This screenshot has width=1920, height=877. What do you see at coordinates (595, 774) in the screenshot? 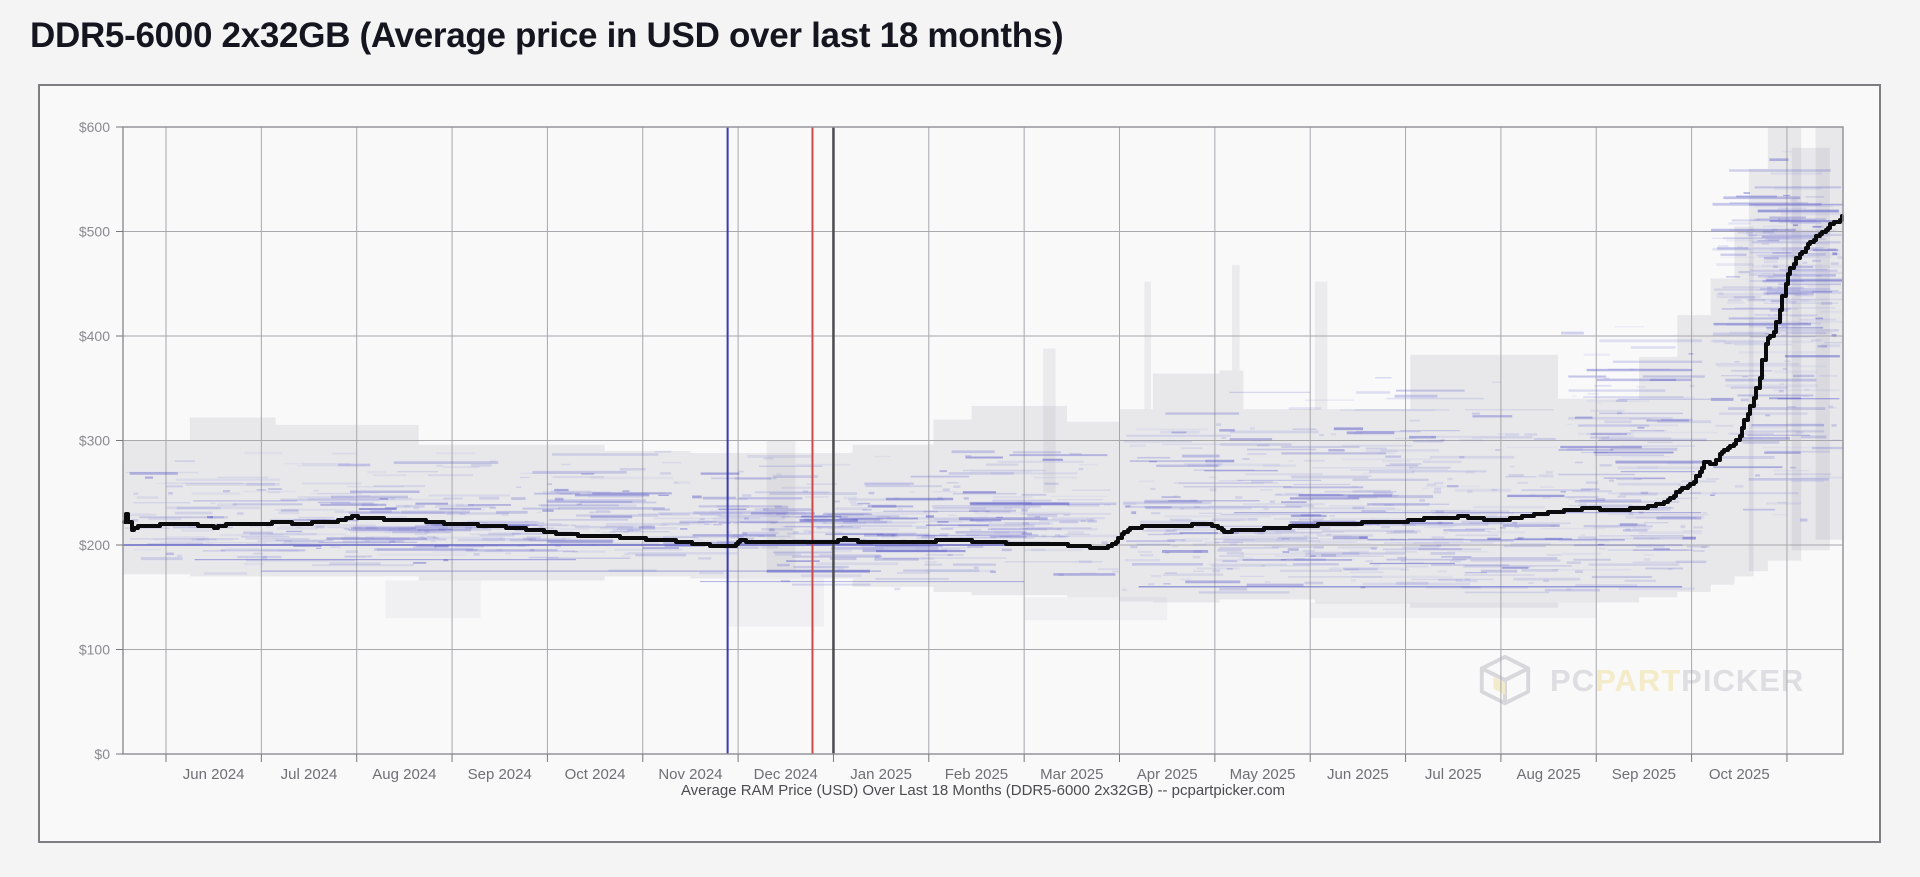
I see `x-axis-month-label: Oct 2024` at bounding box center [595, 774].